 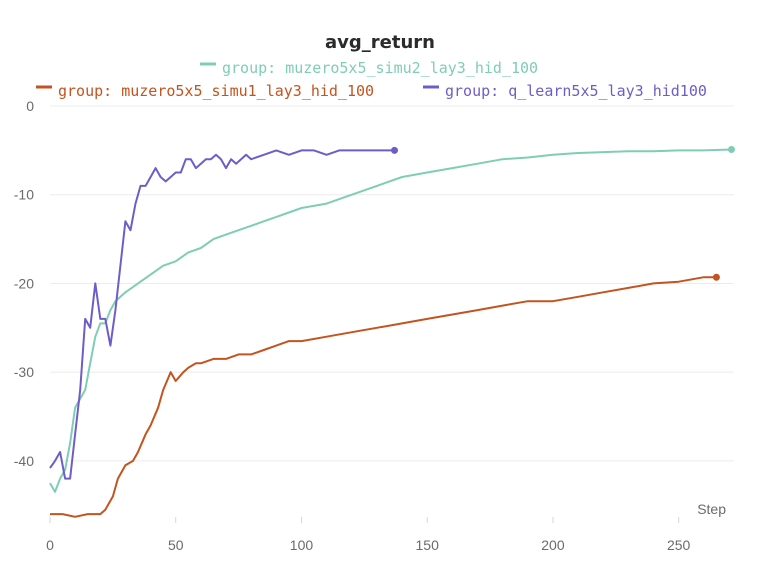 I want to click on x-axis-ticks: 0 50 100 150 200 250, so click(x=368, y=535).